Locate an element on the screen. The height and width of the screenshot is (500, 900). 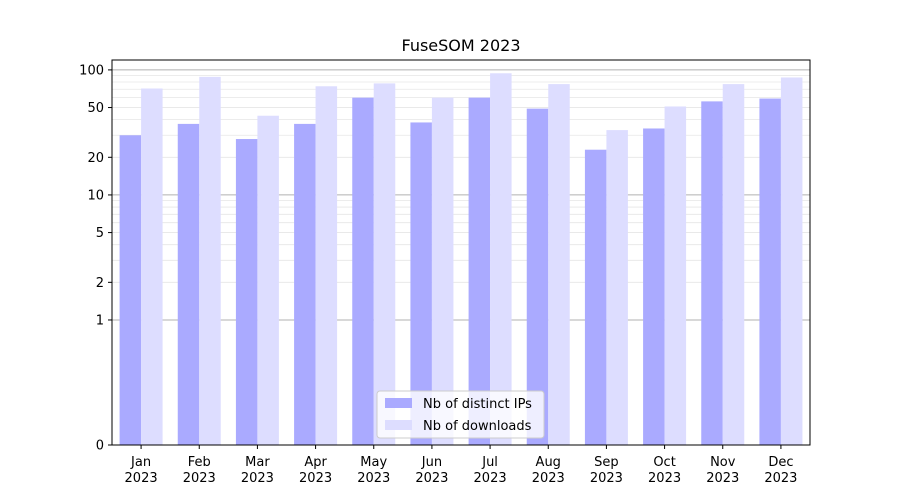
y-tick-label: 100 is located at coordinates (91, 70).